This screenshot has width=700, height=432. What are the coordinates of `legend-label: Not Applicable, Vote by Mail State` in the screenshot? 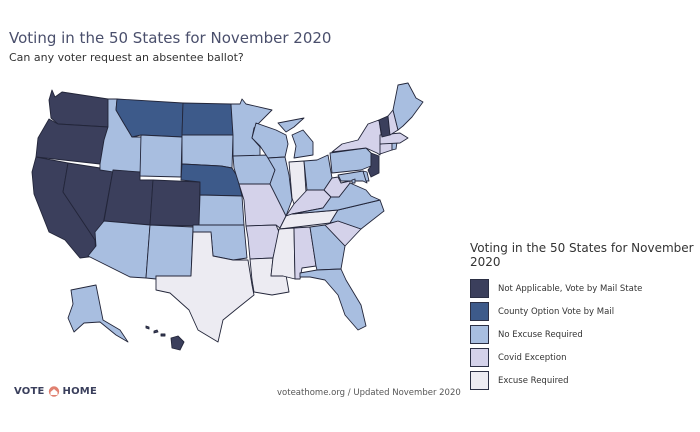 It's located at (570, 288).